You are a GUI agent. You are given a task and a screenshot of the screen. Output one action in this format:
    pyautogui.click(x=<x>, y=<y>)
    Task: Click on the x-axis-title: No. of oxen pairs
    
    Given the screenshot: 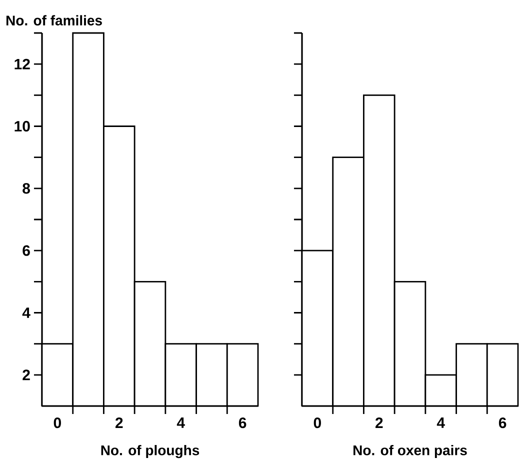 What is the action you would take?
    pyautogui.click(x=410, y=451)
    